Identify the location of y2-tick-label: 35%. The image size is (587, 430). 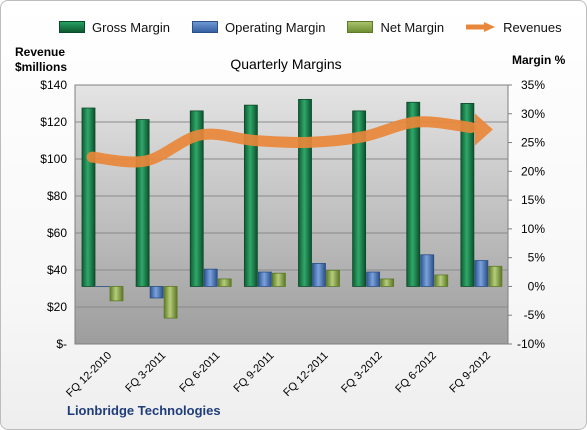
(533, 85).